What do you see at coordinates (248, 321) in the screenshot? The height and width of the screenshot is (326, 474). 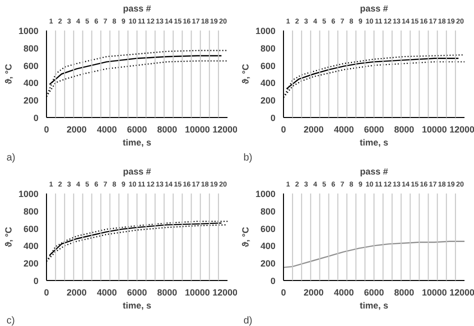 I see `text: d)` at bounding box center [248, 321].